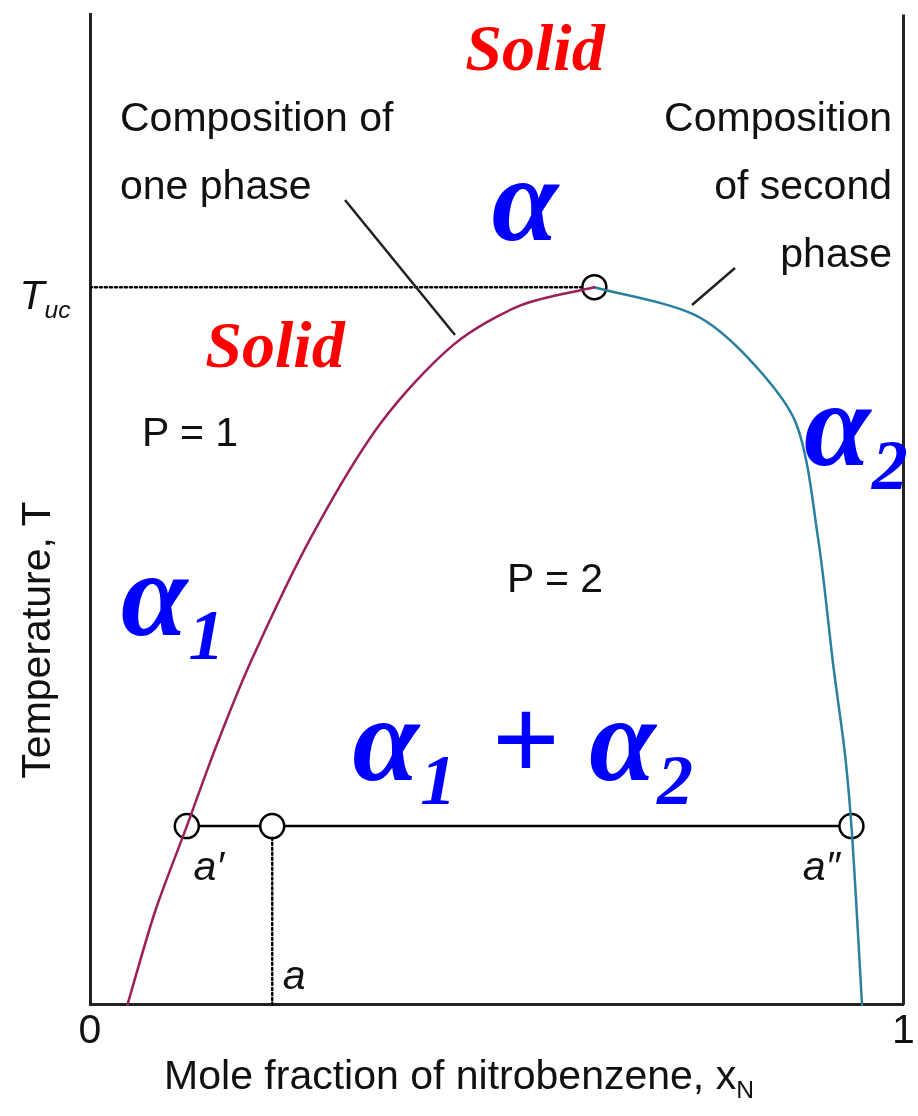 The height and width of the screenshot is (1116, 918). I want to click on annotation: Solid, so click(275, 344).